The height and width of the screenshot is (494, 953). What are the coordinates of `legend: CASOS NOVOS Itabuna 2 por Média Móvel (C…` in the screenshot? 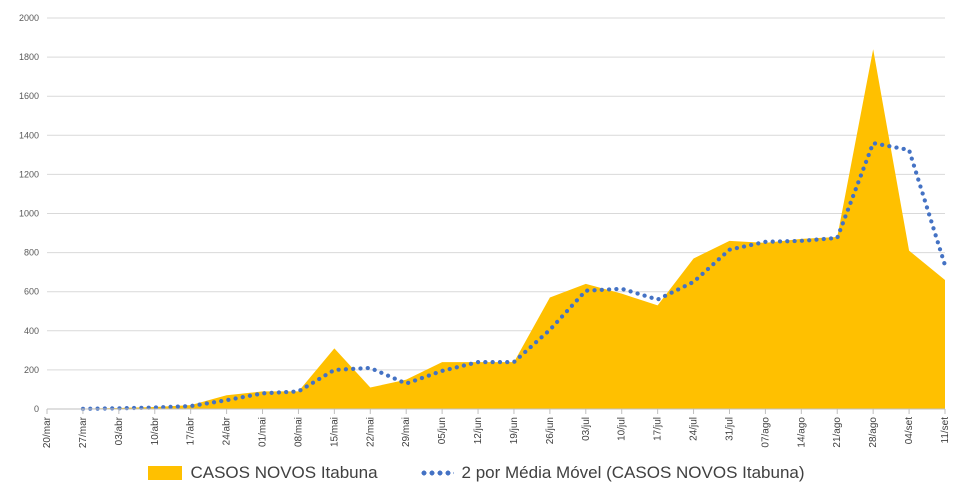 It's located at (476, 473).